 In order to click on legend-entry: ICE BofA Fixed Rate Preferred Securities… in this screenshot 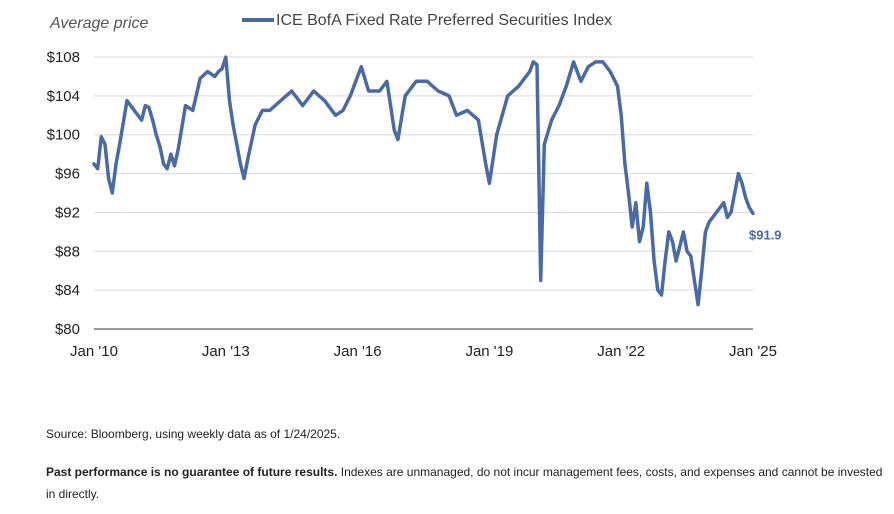, I will do `click(444, 20)`.